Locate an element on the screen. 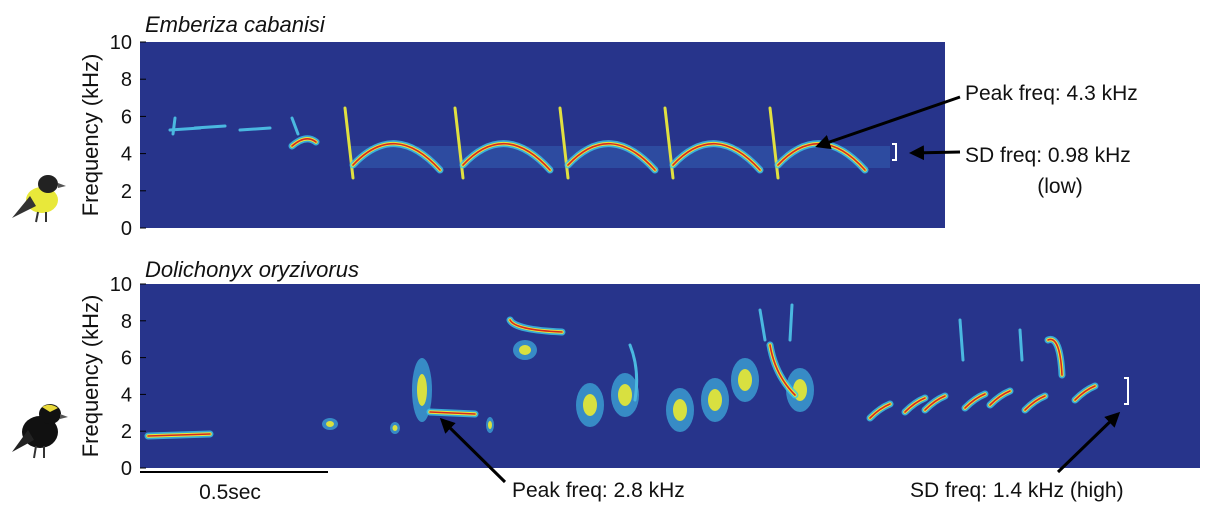 The height and width of the screenshot is (515, 1210). bird-icon-bottom is located at coordinates (40, 431).